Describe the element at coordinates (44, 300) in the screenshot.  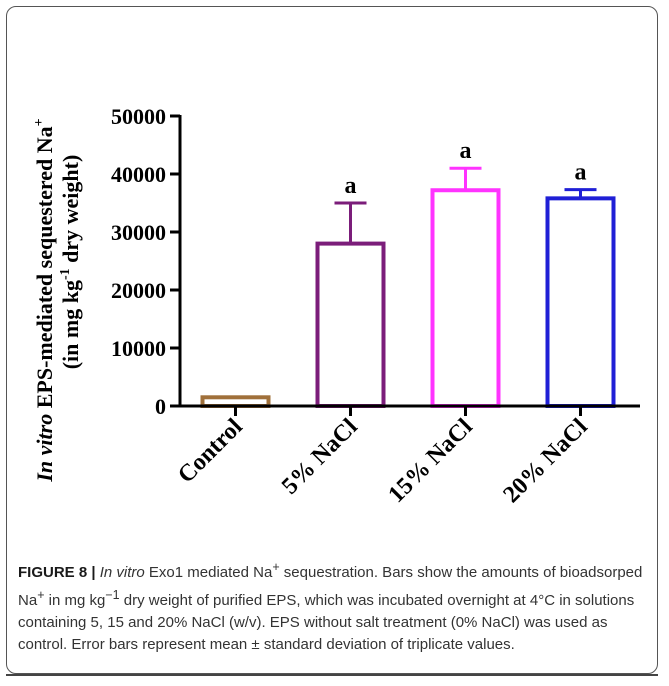
I see `y-axis-title-line1: In vitro EPS-mediated sequestered Na+` at that location.